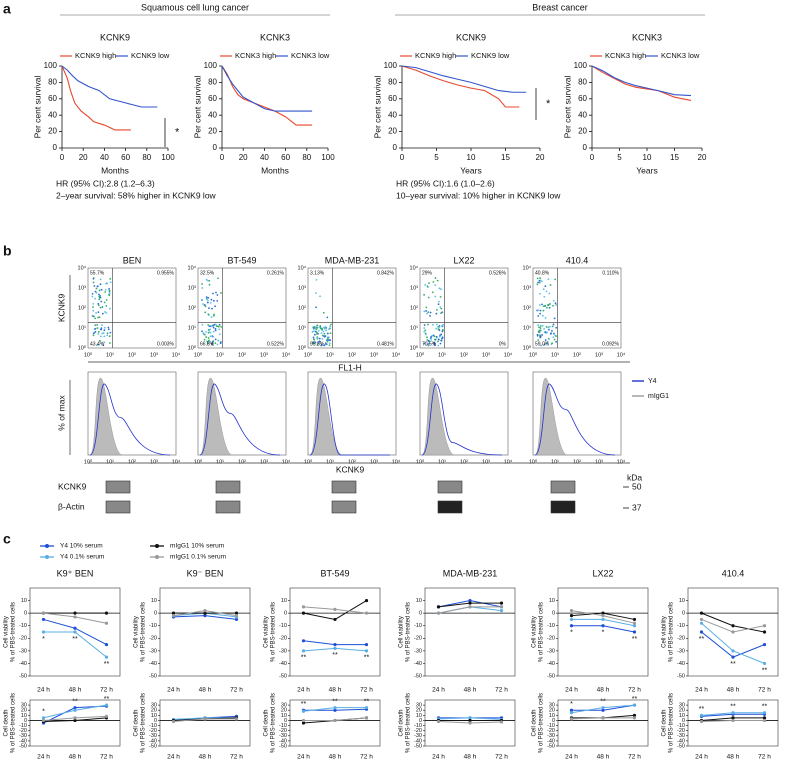 This screenshot has height=764, width=788. I want to click on label: 29%, so click(427, 273).